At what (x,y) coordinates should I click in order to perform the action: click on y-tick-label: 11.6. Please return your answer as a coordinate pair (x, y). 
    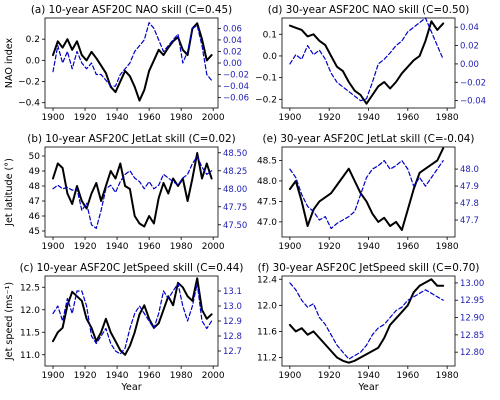
    Looking at the image, I should click on (267, 332).